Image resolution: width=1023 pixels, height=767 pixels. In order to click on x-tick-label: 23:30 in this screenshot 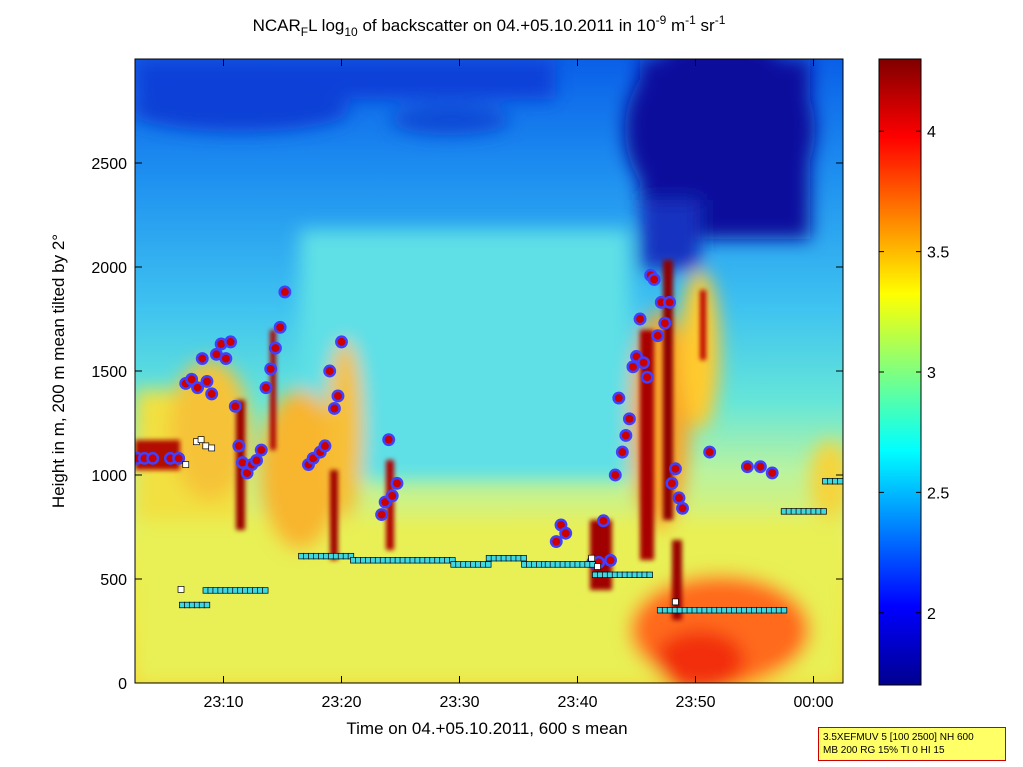, I will do `click(459, 702)`.